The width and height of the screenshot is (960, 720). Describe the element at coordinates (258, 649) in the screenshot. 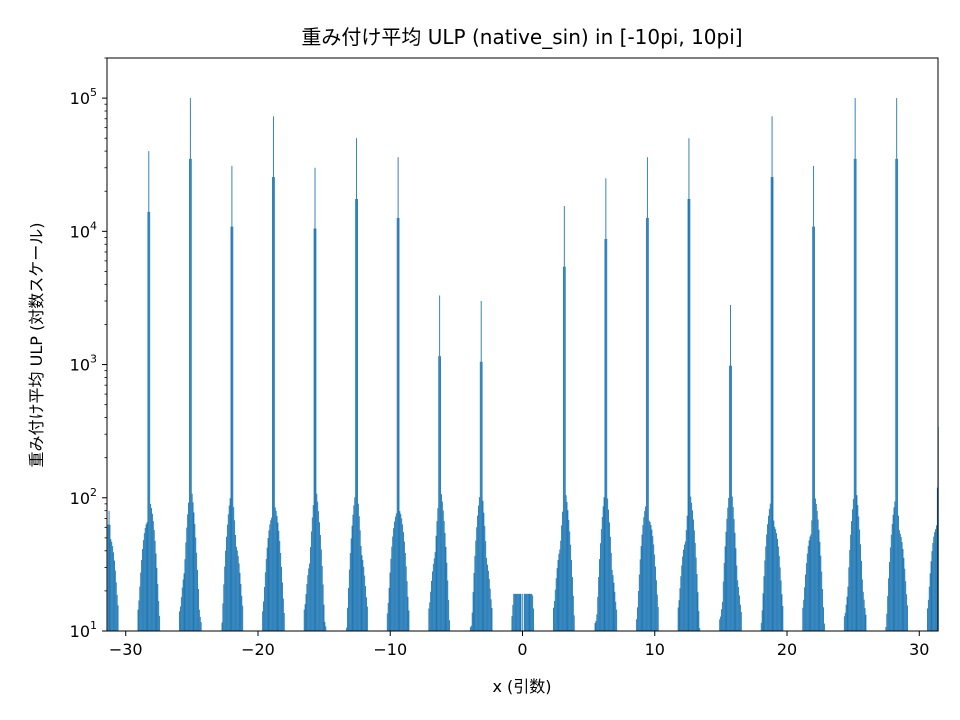

I see `x-tick-label: −20` at that location.